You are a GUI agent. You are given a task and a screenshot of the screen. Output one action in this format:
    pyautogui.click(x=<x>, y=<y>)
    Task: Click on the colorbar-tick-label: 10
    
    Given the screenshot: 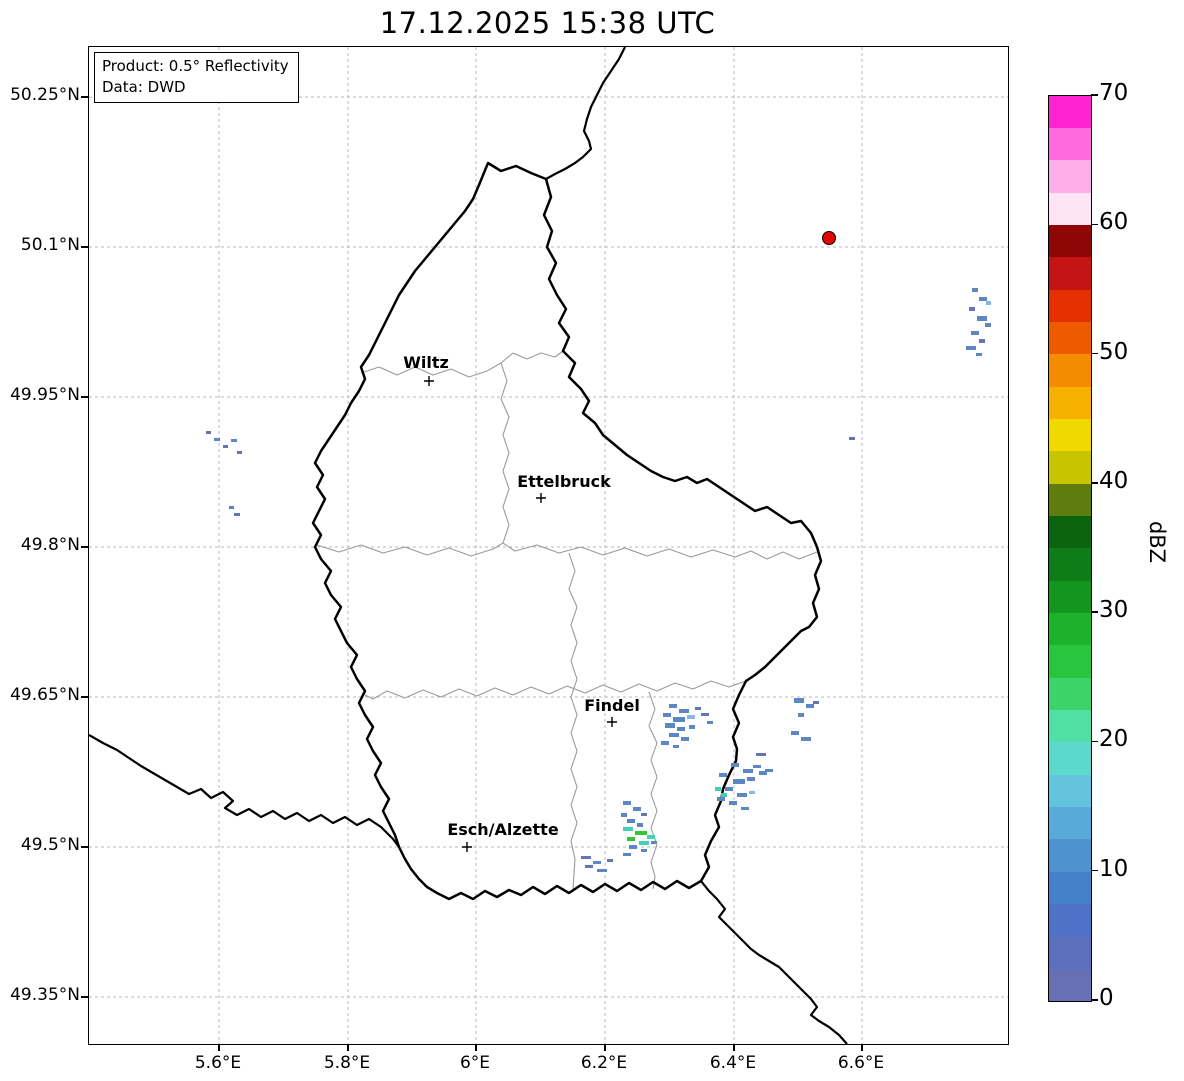 What is the action you would take?
    pyautogui.click(x=1114, y=868)
    